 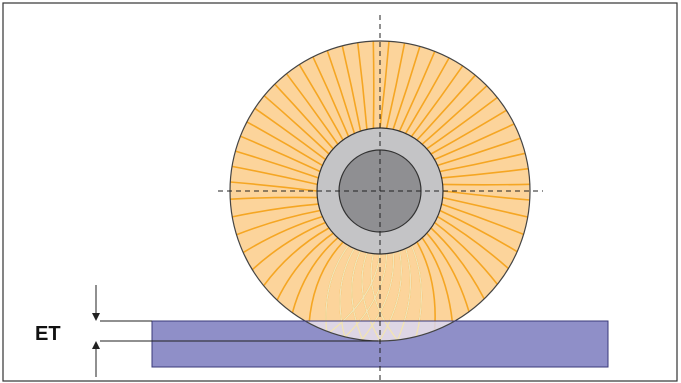 What do you see at coordinates (96, 345) in the screenshot?
I see `lower-arrow-head` at bounding box center [96, 345].